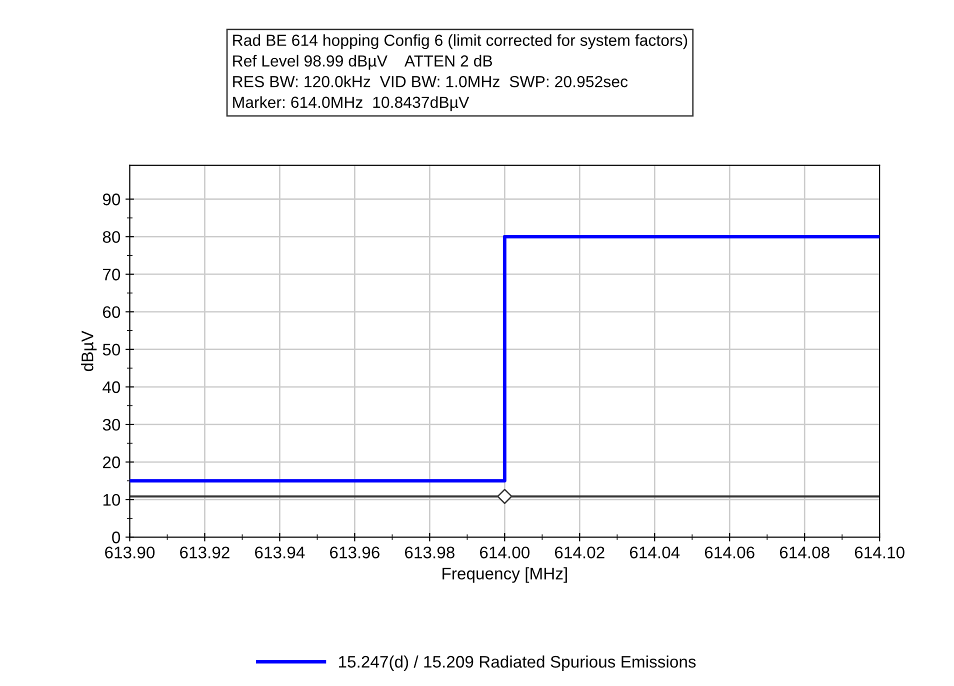  I want to click on y-tick-label: 20, so click(111, 462).